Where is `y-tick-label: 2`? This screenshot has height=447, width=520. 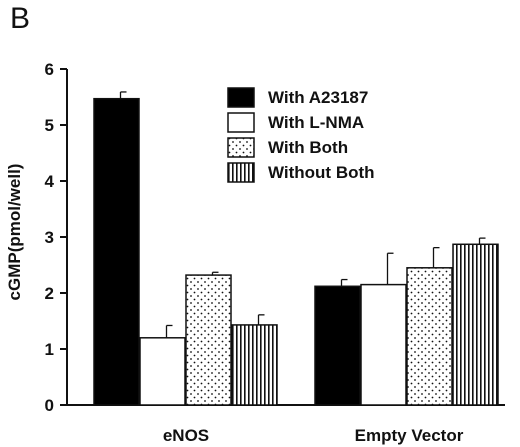 y-tick-label: 2 is located at coordinates (49, 293).